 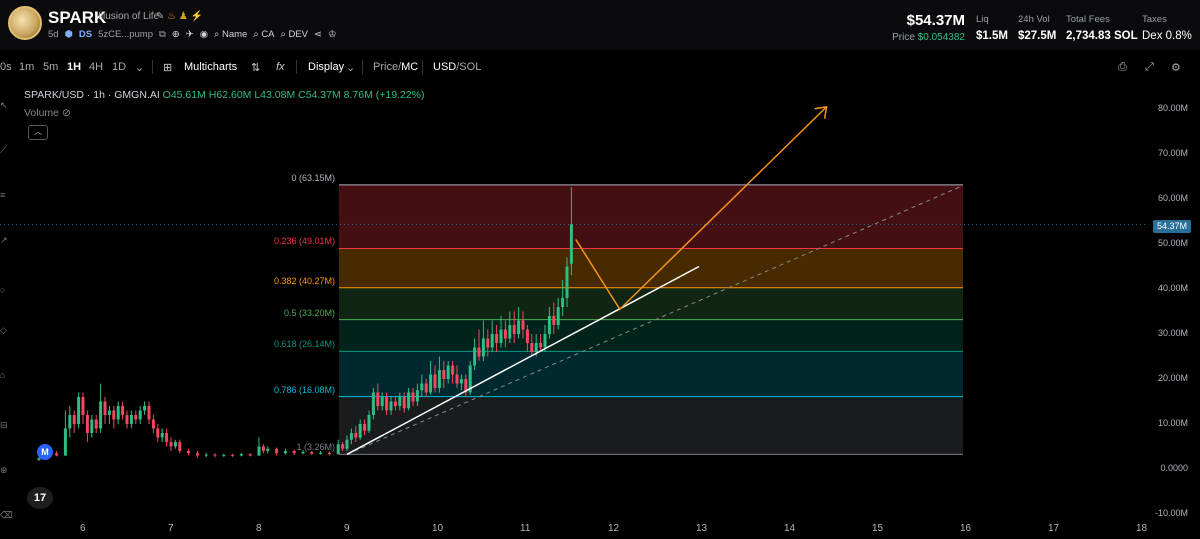 I want to click on tf-1h: 1H, so click(x=74, y=67).